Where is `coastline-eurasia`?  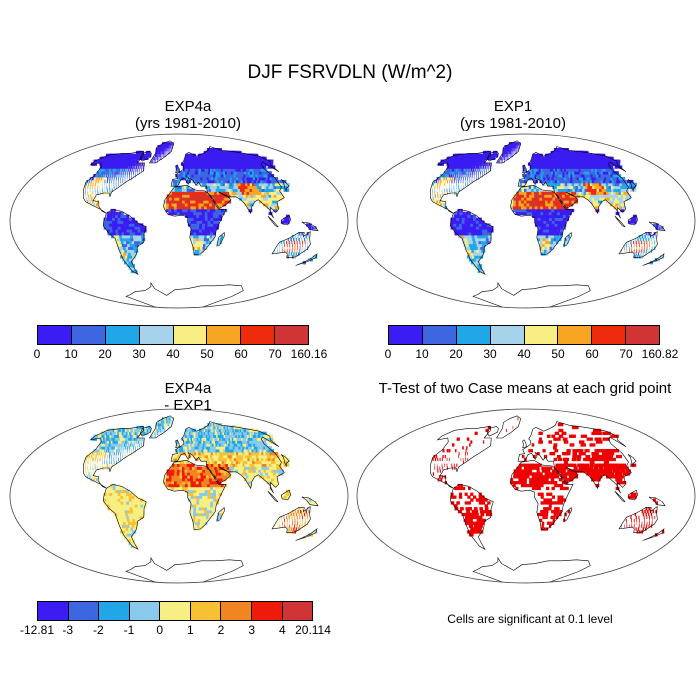 coastline-eurasia is located at coordinates (574, 182).